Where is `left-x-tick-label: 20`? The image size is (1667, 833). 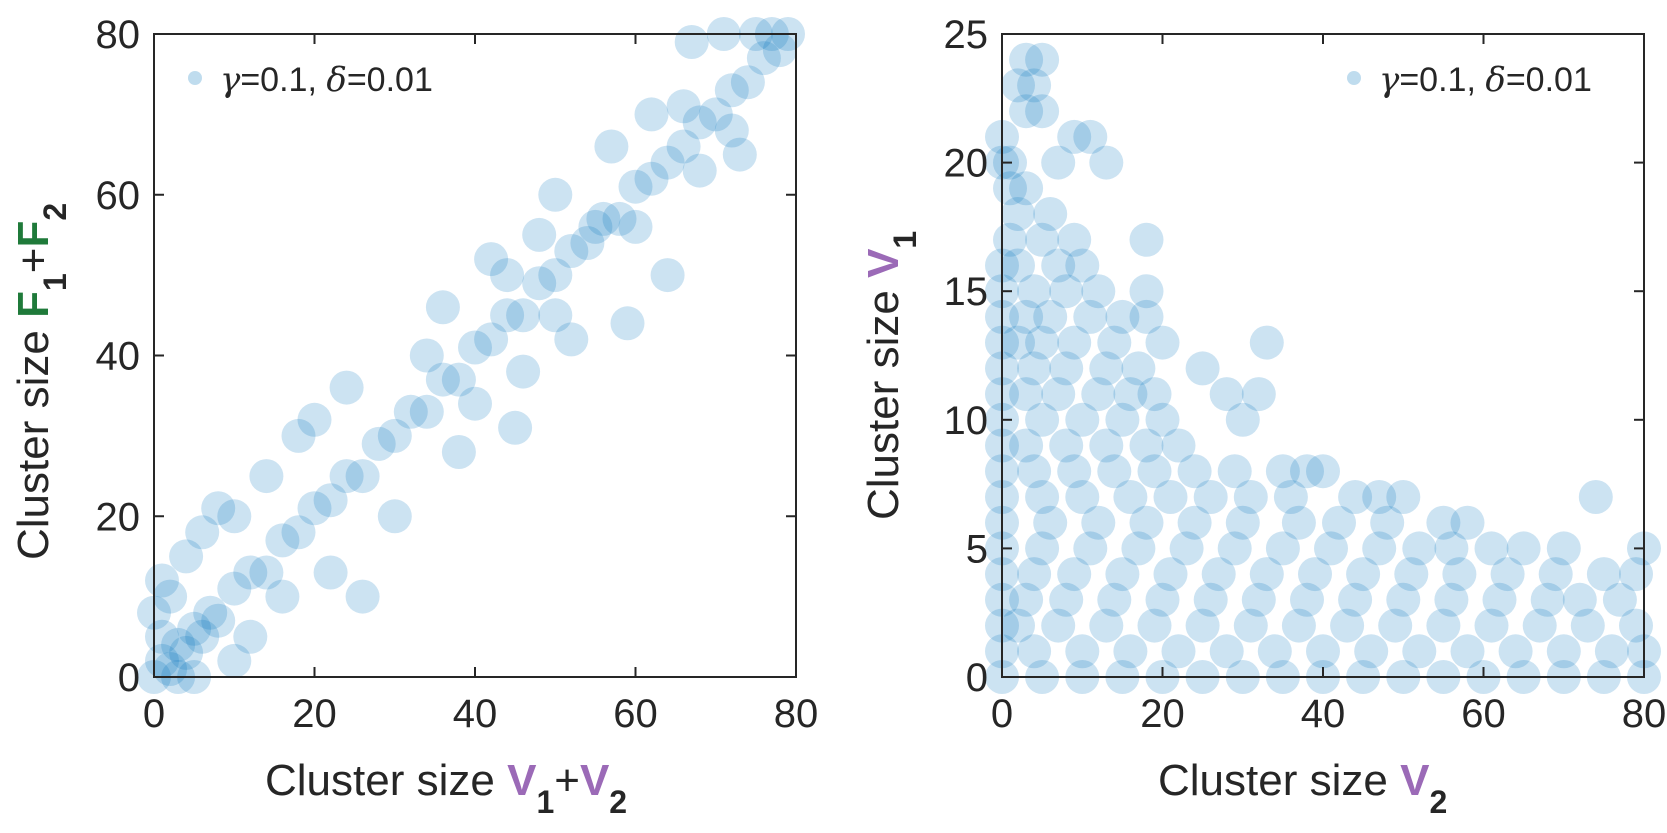 left-x-tick-label: 20 is located at coordinates (314, 714).